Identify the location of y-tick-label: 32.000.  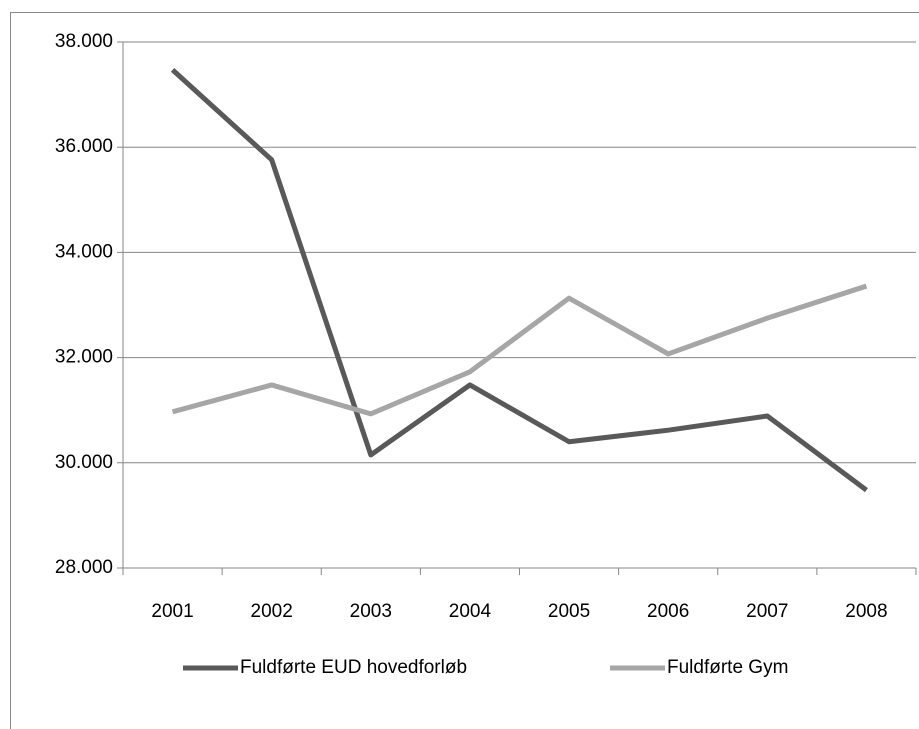
(84, 357).